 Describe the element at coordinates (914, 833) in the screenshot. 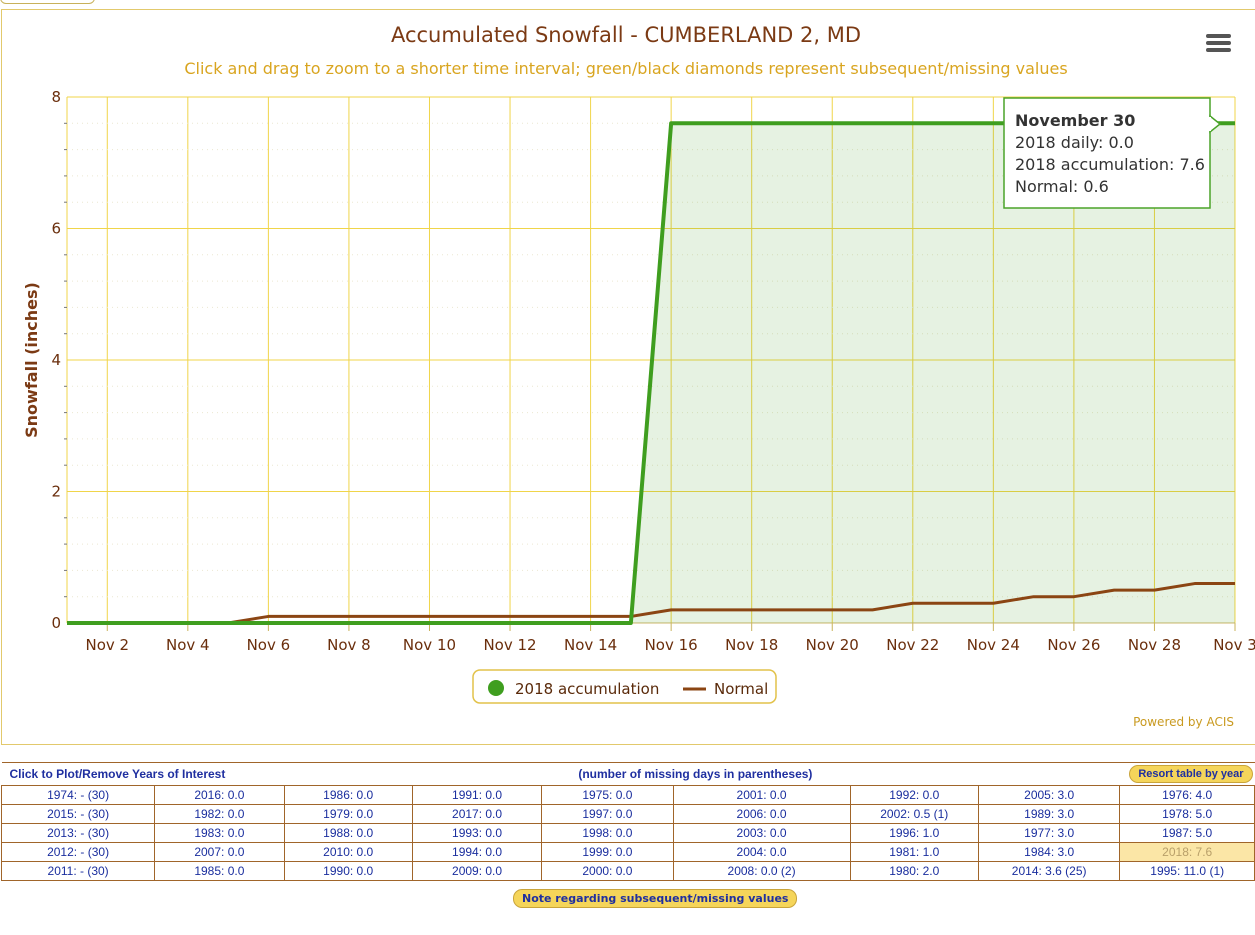

I see `year-cell: 1996: 1.0` at that location.